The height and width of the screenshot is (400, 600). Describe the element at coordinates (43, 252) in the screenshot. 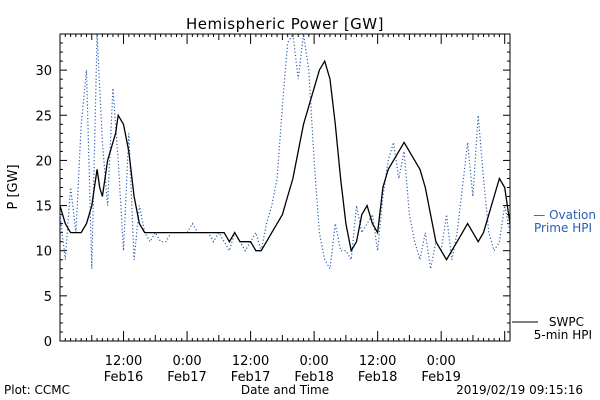

I see `y-tick-label: 10` at that location.